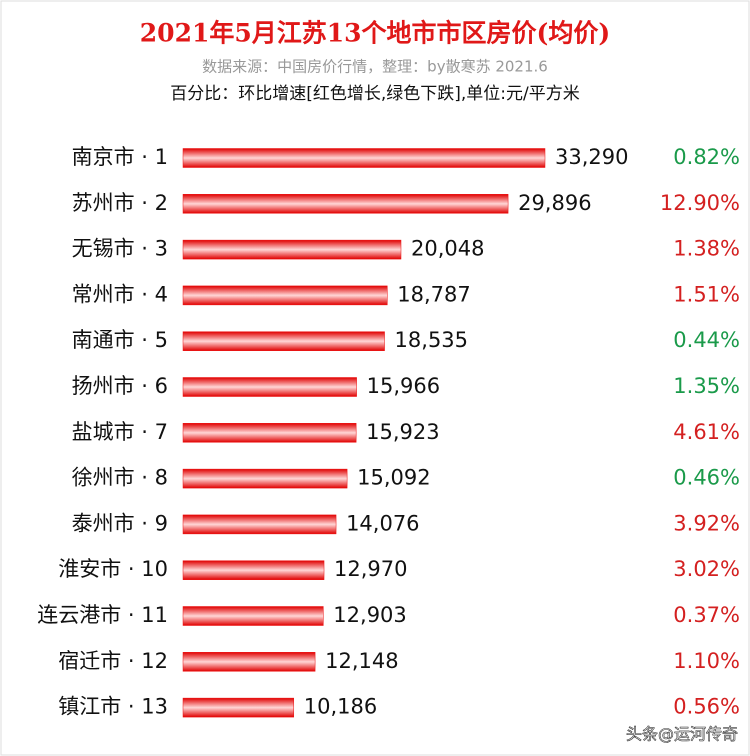  What do you see at coordinates (120, 478) in the screenshot?
I see `category-label: 徐州市 · 8` at bounding box center [120, 478].